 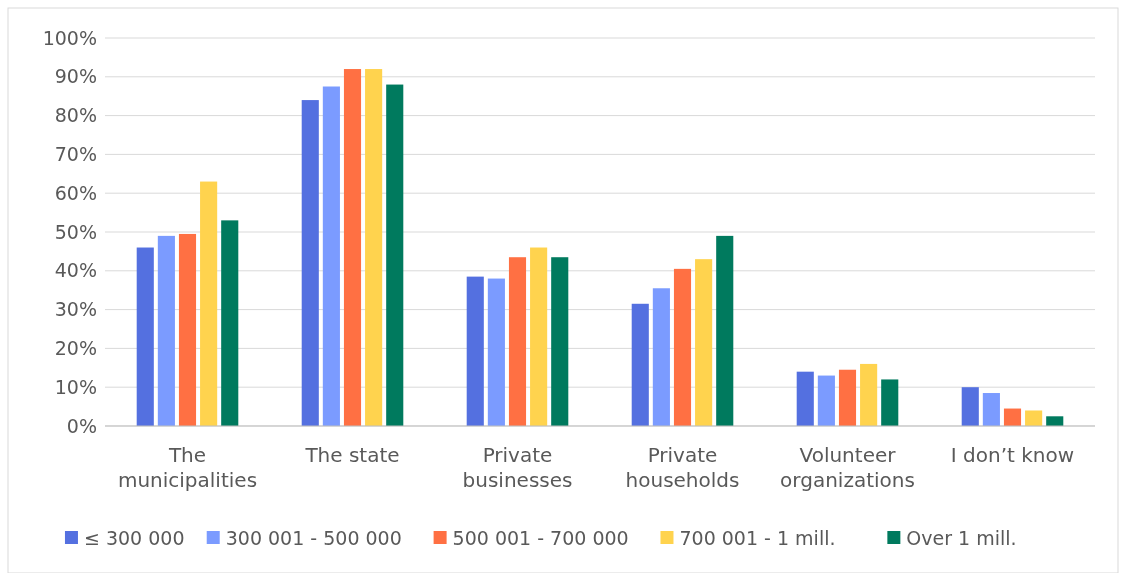 I want to click on legend-label: 700 001 - 1 mill., so click(x=757, y=537).